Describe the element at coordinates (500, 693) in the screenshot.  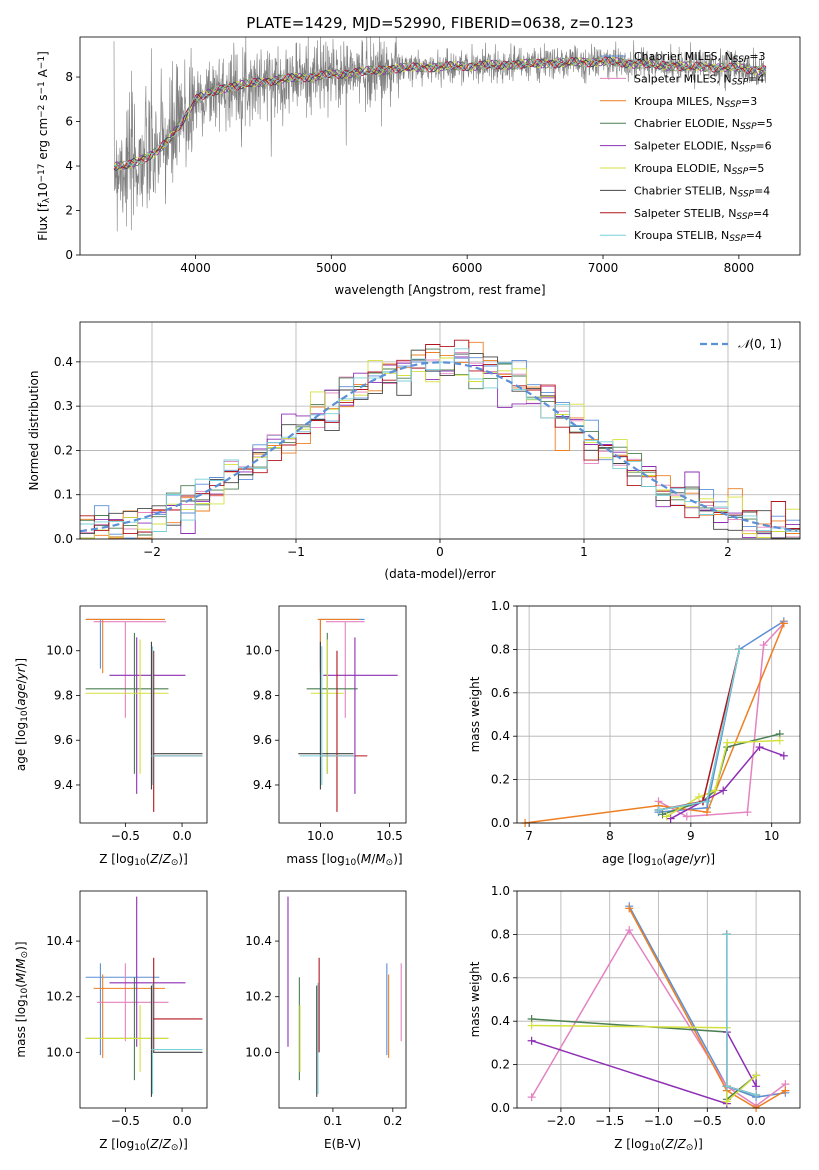
I see `y-tick-label: 0.6` at that location.